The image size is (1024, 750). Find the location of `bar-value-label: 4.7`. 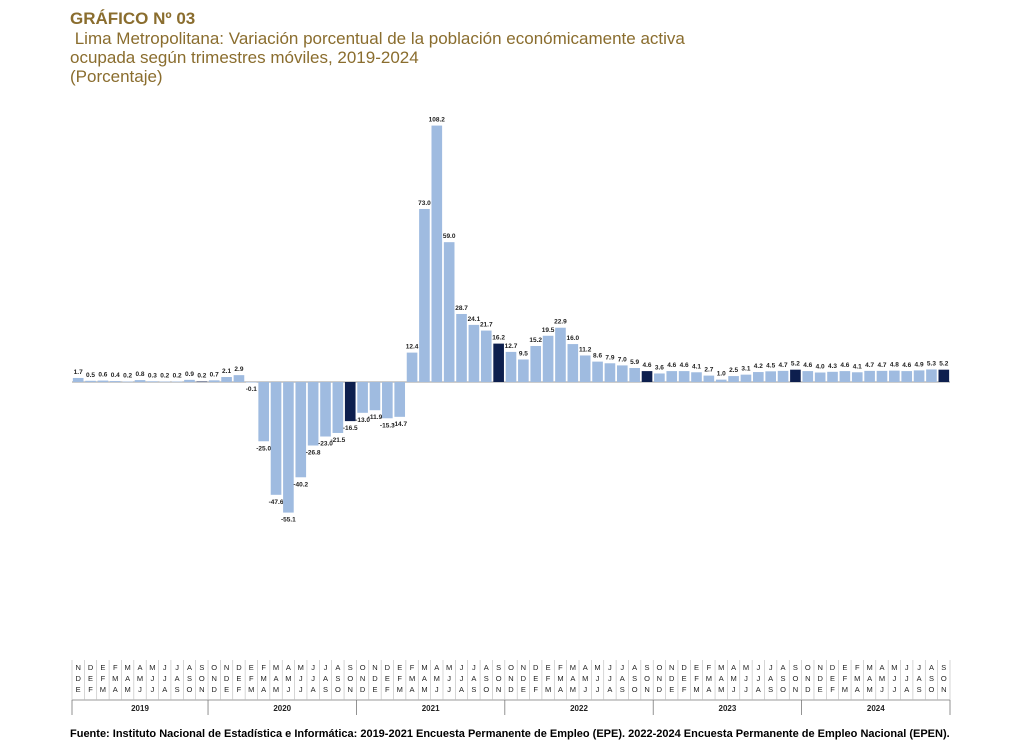

bar-value-label: 4.7 is located at coordinates (783, 365).